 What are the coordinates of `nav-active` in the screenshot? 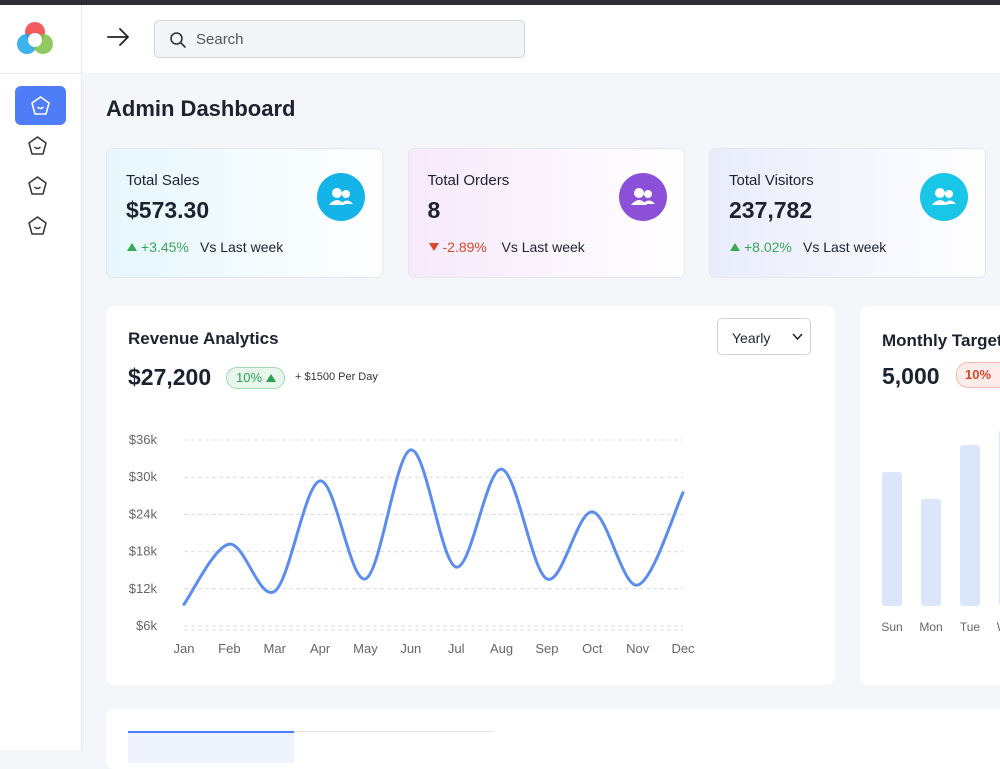 It's located at (40, 105).